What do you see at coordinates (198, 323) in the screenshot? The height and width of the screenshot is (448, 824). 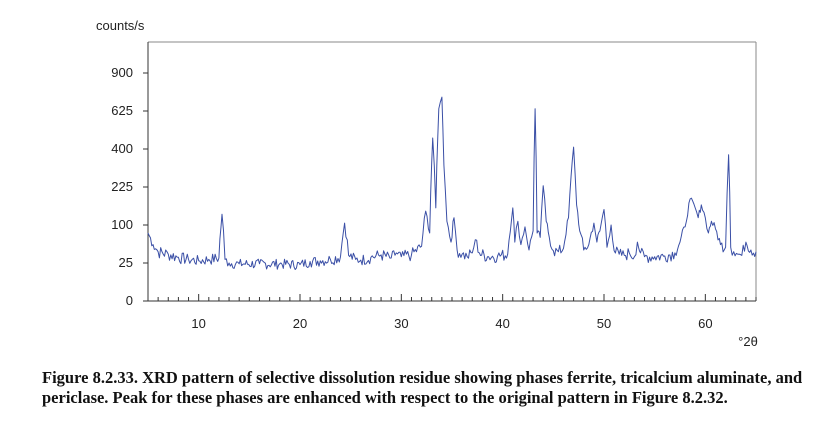 I see `x-tick-label: 10` at bounding box center [198, 323].